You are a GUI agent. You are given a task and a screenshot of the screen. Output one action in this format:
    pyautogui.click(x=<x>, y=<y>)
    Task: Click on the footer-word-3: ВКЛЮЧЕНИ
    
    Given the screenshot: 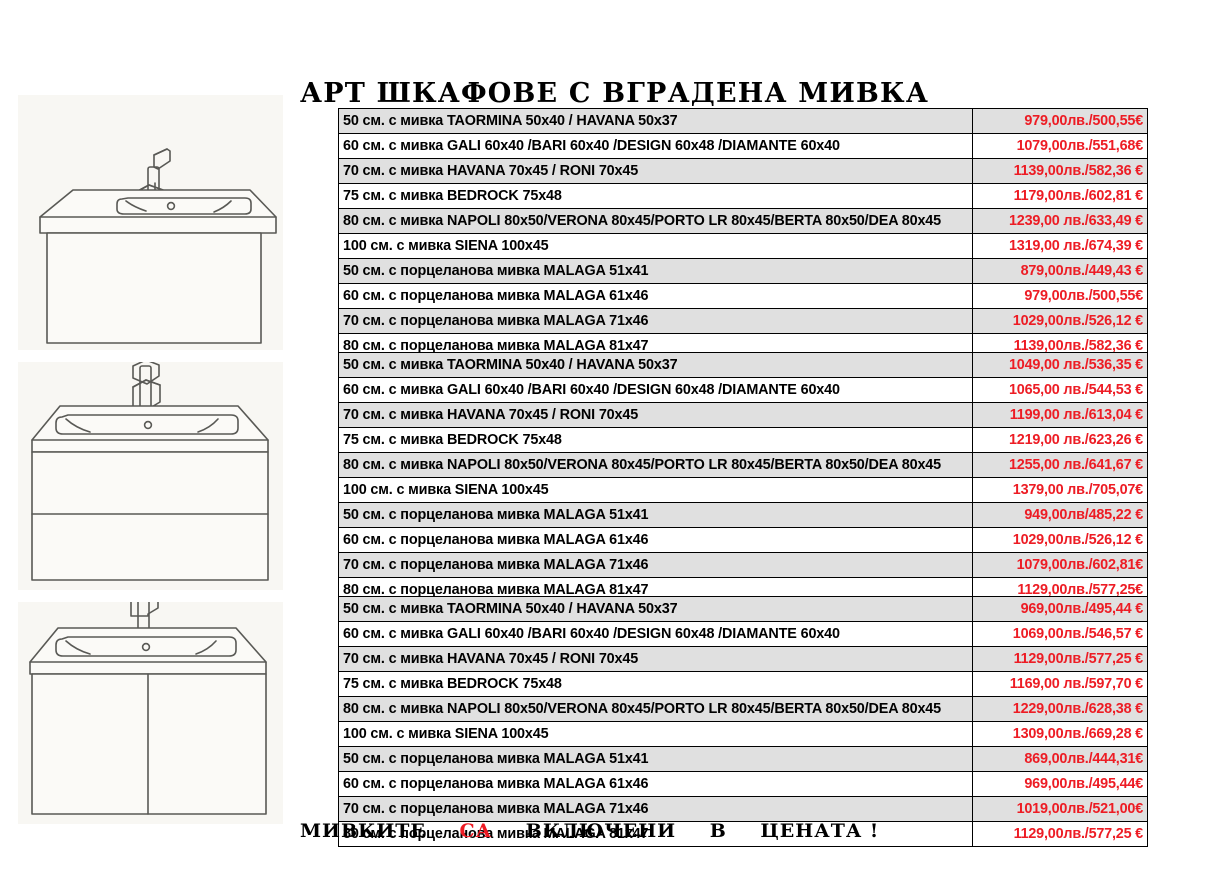 What is the action you would take?
    pyautogui.click(x=601, y=831)
    